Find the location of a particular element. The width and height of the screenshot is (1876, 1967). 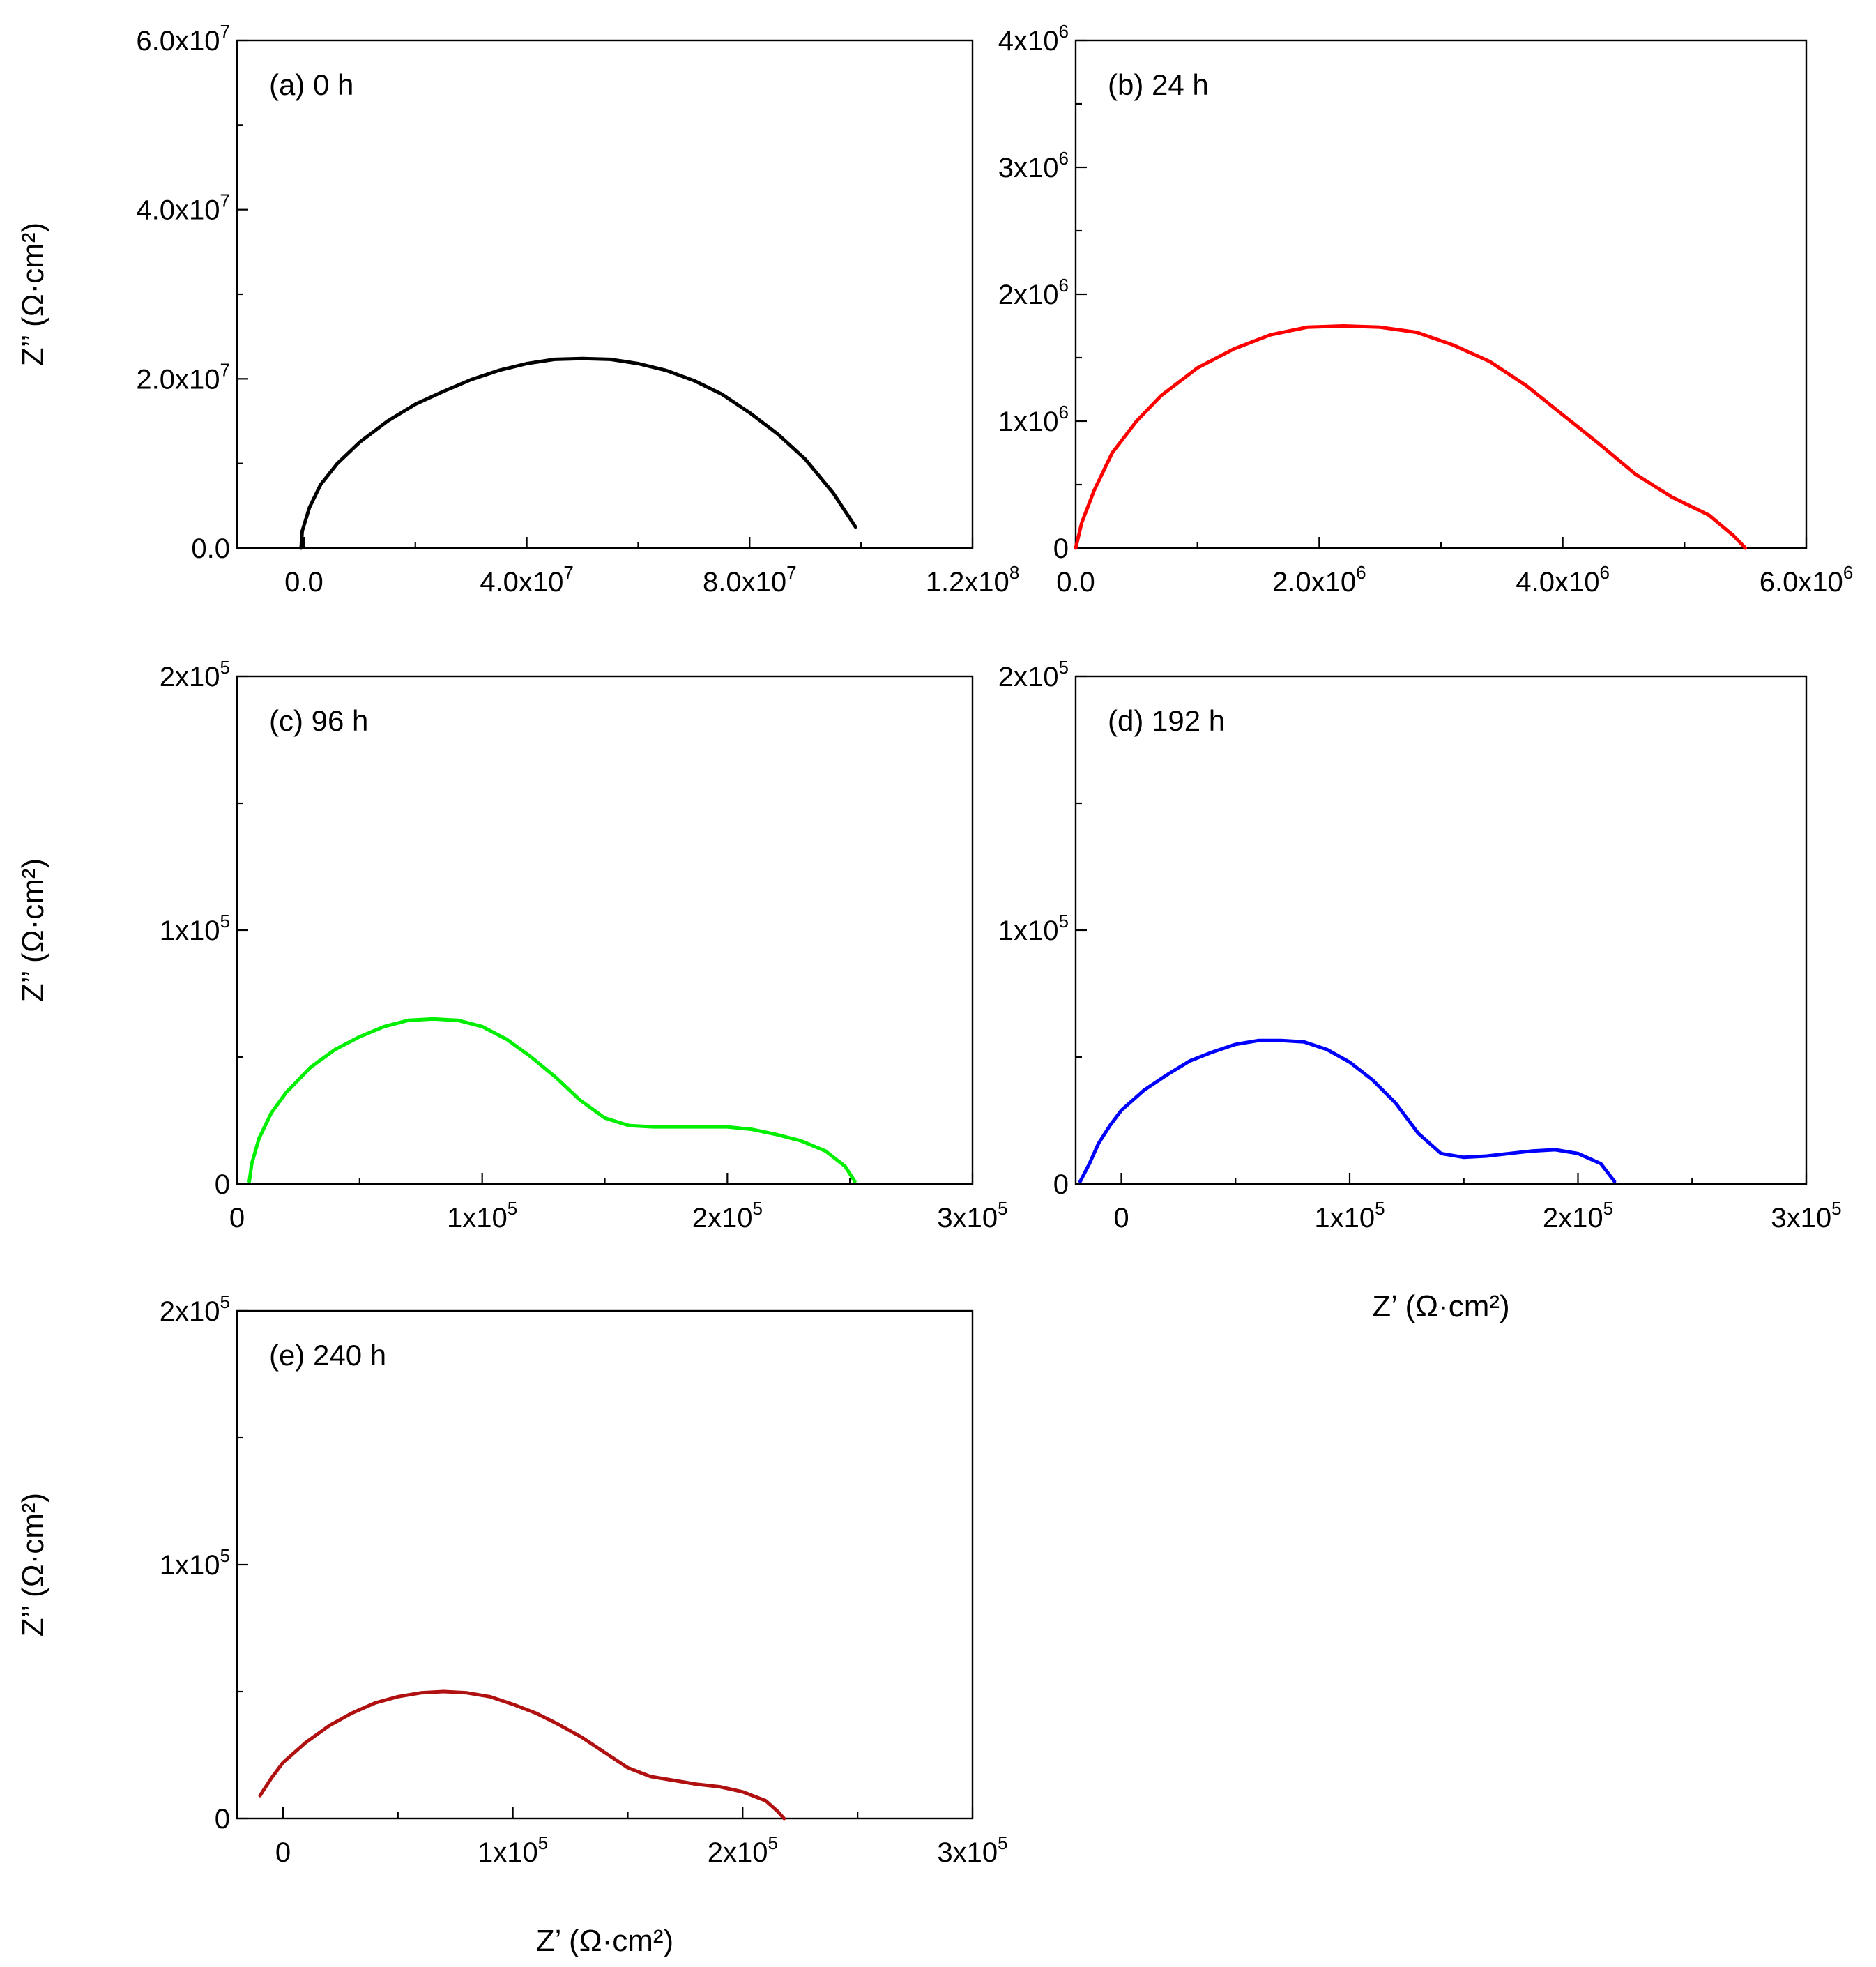

series-line-c is located at coordinates (552, 1100).